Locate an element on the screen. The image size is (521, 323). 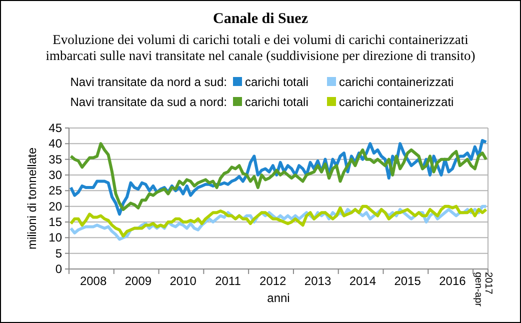
y-tick-label: 0 is located at coordinates (58, 269).